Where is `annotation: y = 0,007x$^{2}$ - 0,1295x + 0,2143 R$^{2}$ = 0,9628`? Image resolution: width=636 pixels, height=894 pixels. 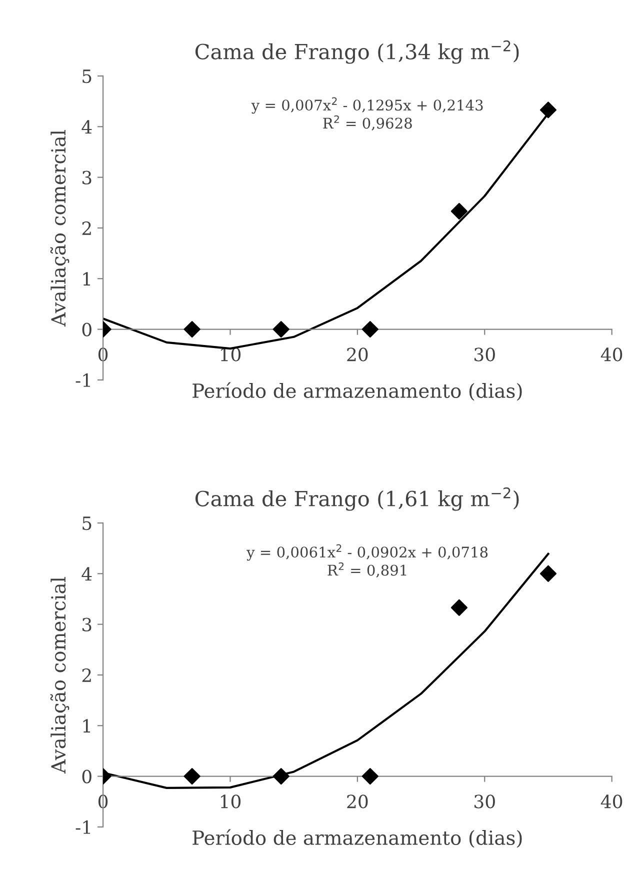
annotation: y = 0,007x$^{2}$ - 0,1295x + 0,2143 R$^{2}$ = 0,9628 is located at coordinates (367, 114).